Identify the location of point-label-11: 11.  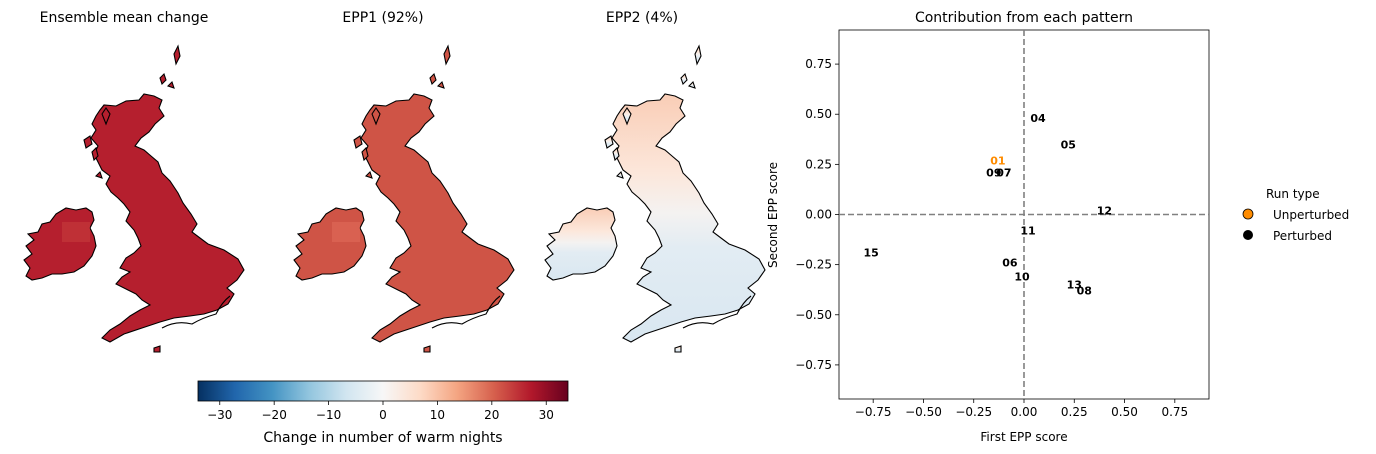
(1027, 231).